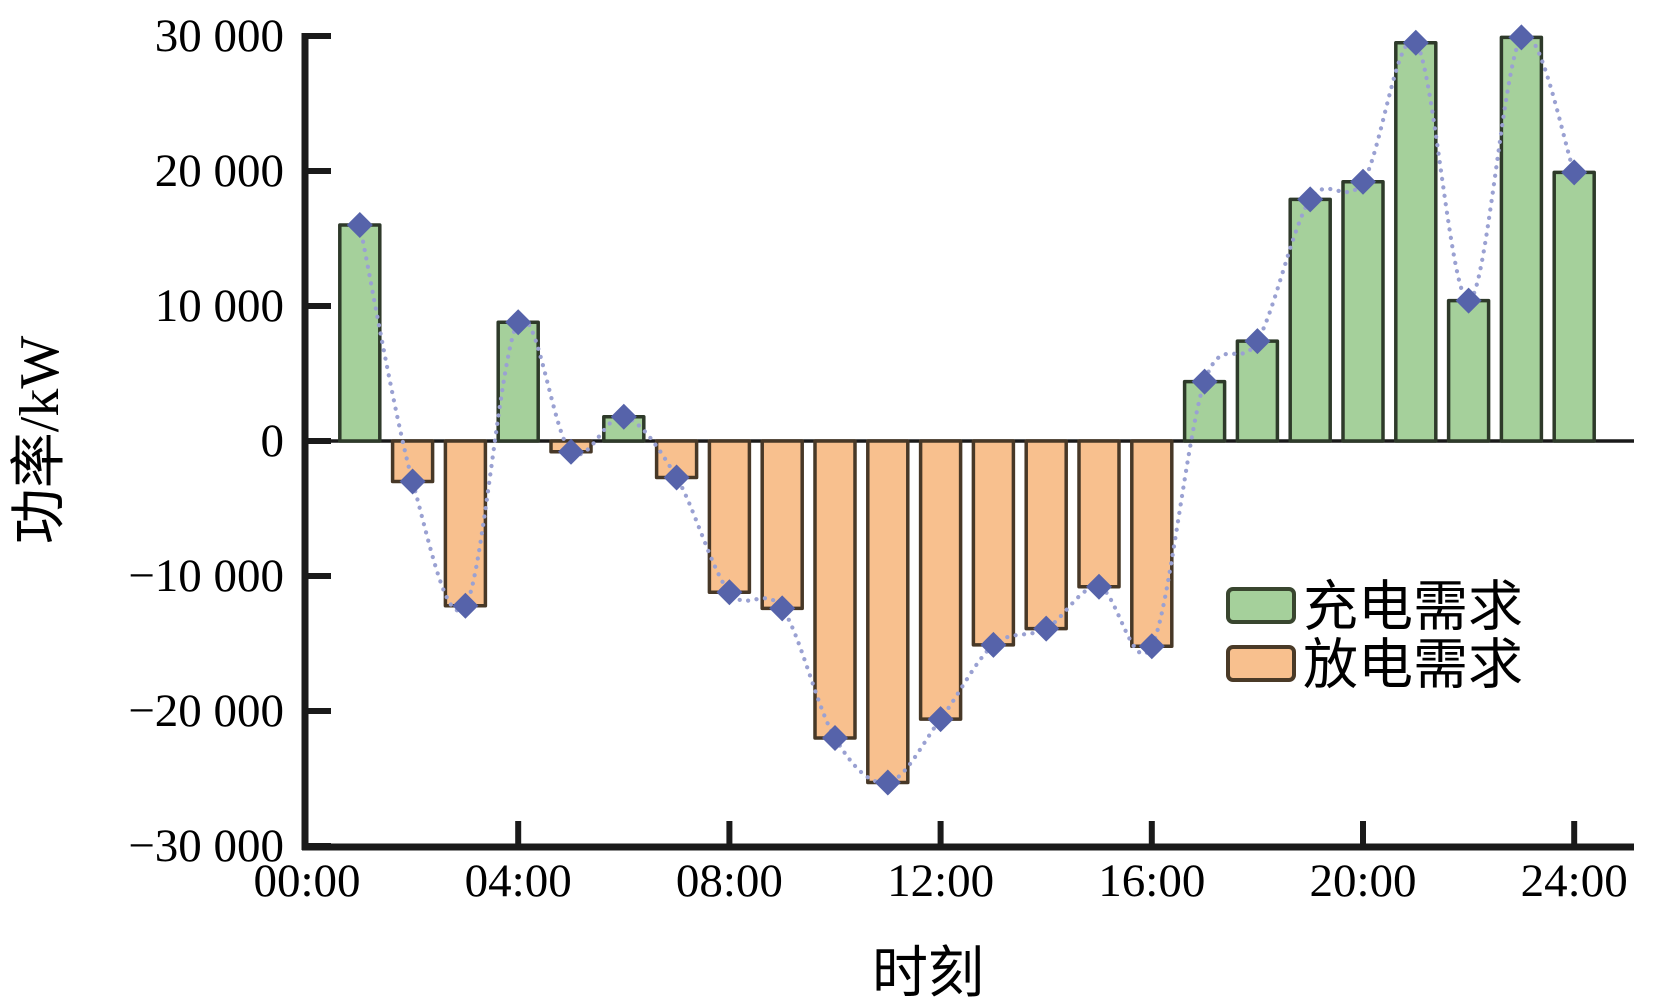  I want to click on x-tick-label: 24:00, so click(1574, 881).